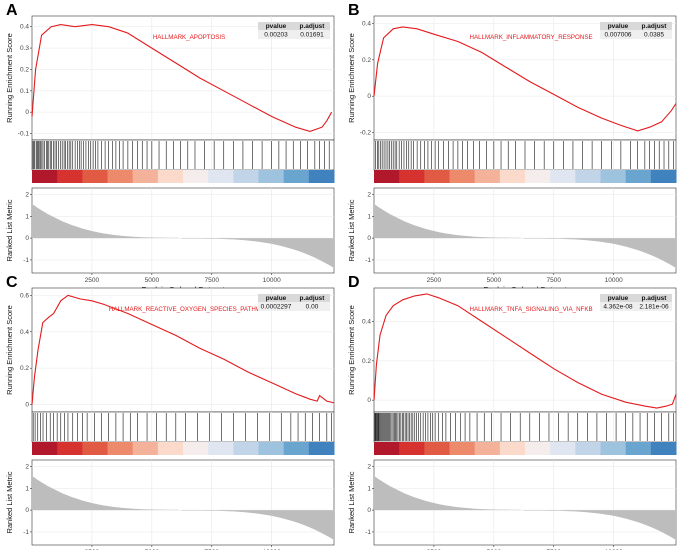  What do you see at coordinates (368, 532) in the screenshot?
I see `metric-tick-label: -1` at bounding box center [368, 532].